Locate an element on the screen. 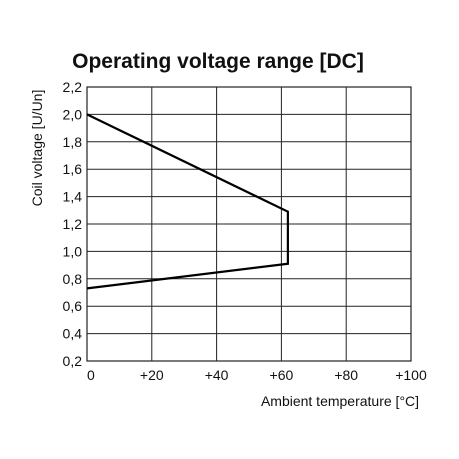  y-tick-label: 1,8 is located at coordinates (73, 142).